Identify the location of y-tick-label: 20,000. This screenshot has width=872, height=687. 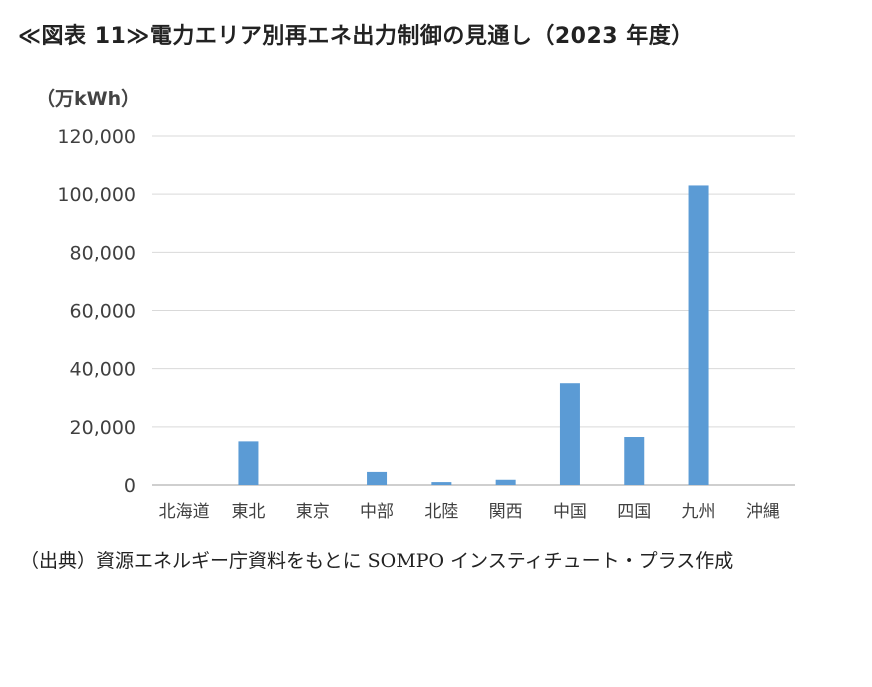
(103, 428).